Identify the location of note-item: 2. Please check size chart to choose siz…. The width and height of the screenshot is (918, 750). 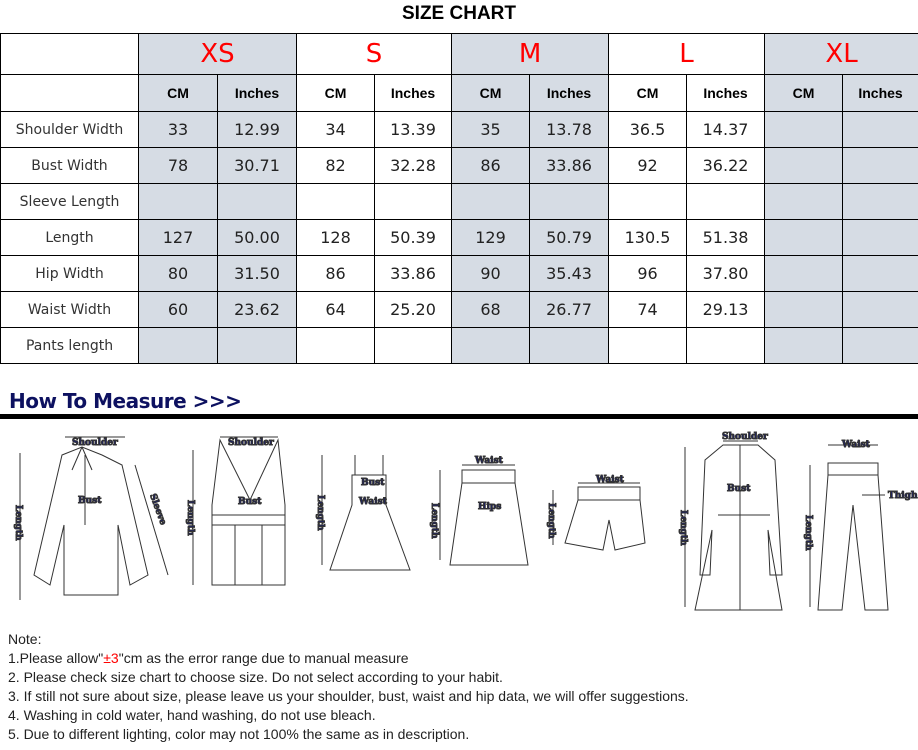
(255, 677).